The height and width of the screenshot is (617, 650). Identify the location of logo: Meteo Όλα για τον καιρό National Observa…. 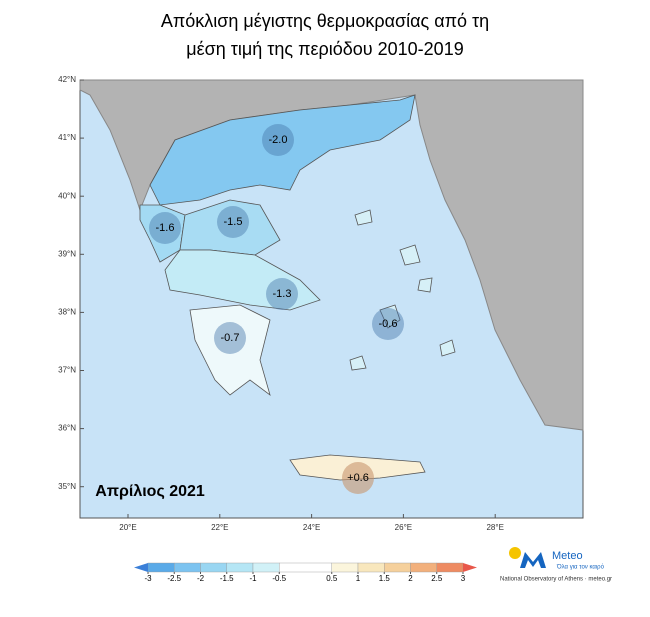
(556, 565).